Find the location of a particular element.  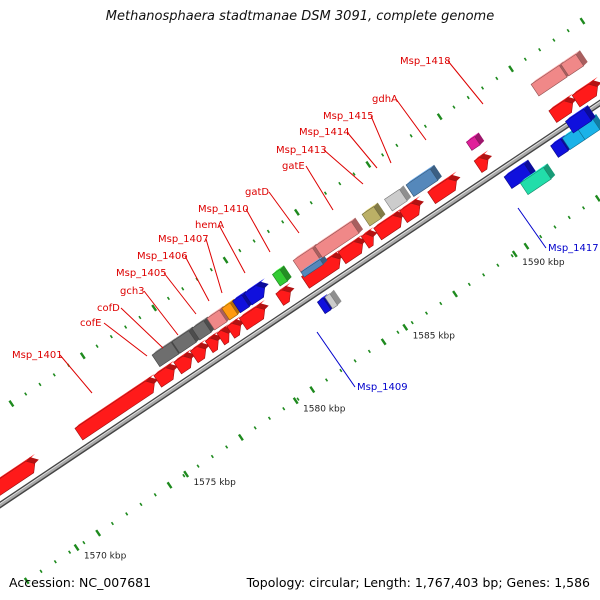

gene-label: Msp_1409 is located at coordinates (382, 387).